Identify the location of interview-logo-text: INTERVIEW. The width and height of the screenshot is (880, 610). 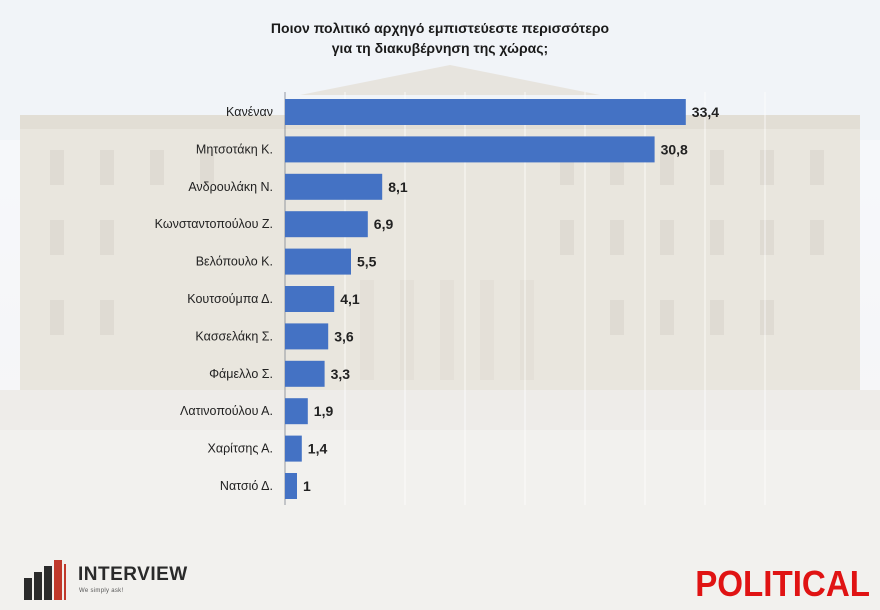
(133, 574).